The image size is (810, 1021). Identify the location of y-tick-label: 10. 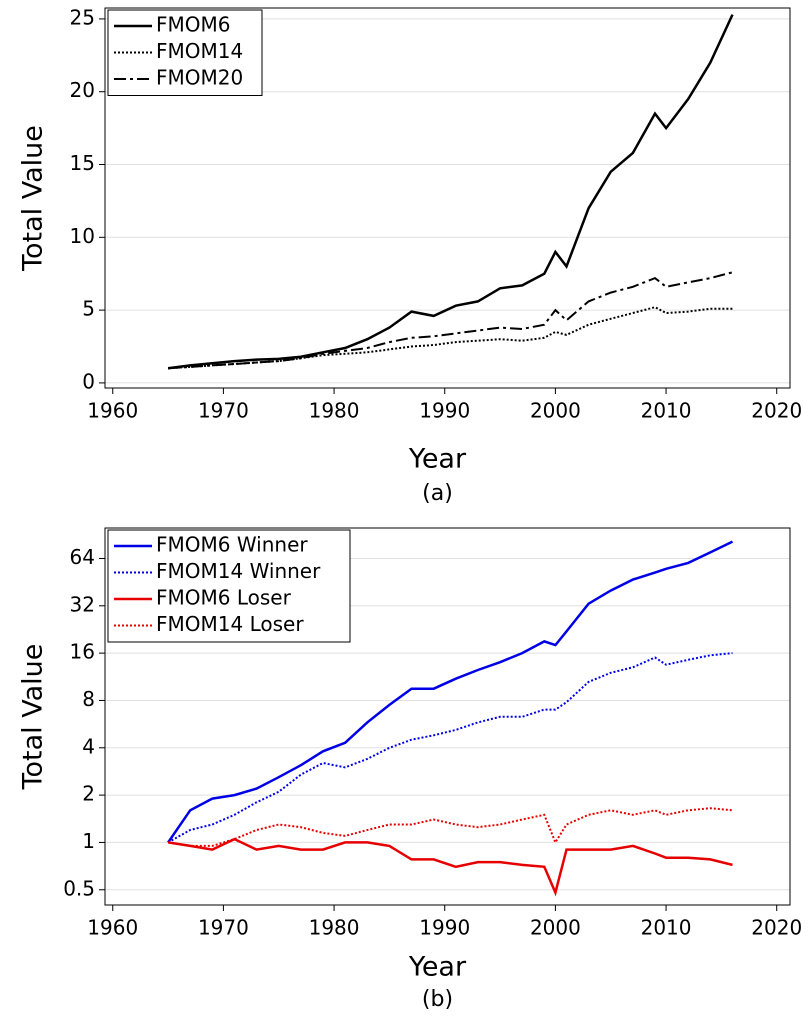
(82, 236).